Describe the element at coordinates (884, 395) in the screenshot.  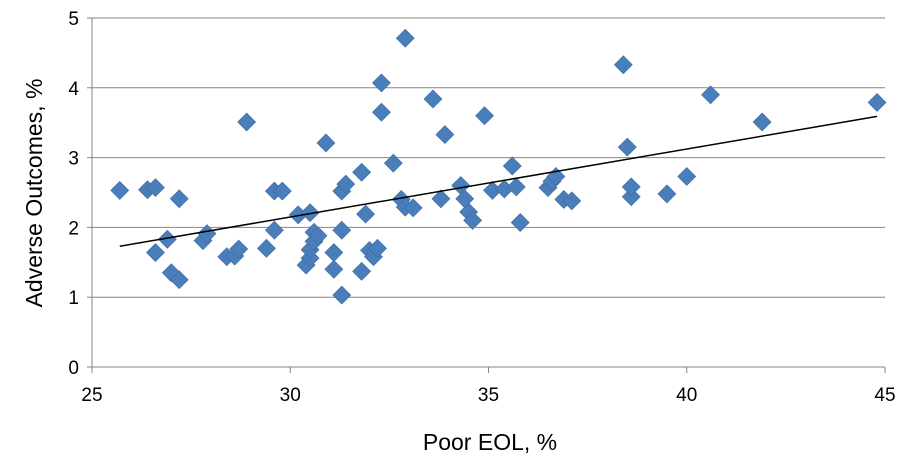
I see `x-tick-label: 45` at that location.